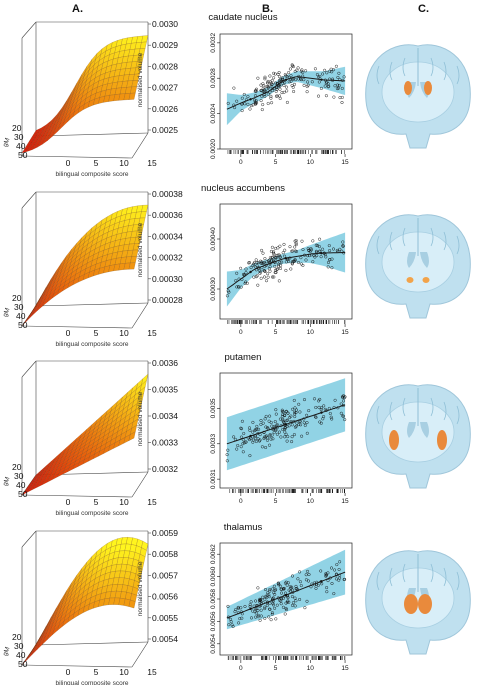  I want to click on x-axis-label: bilingual composite score, so click(92, 682).